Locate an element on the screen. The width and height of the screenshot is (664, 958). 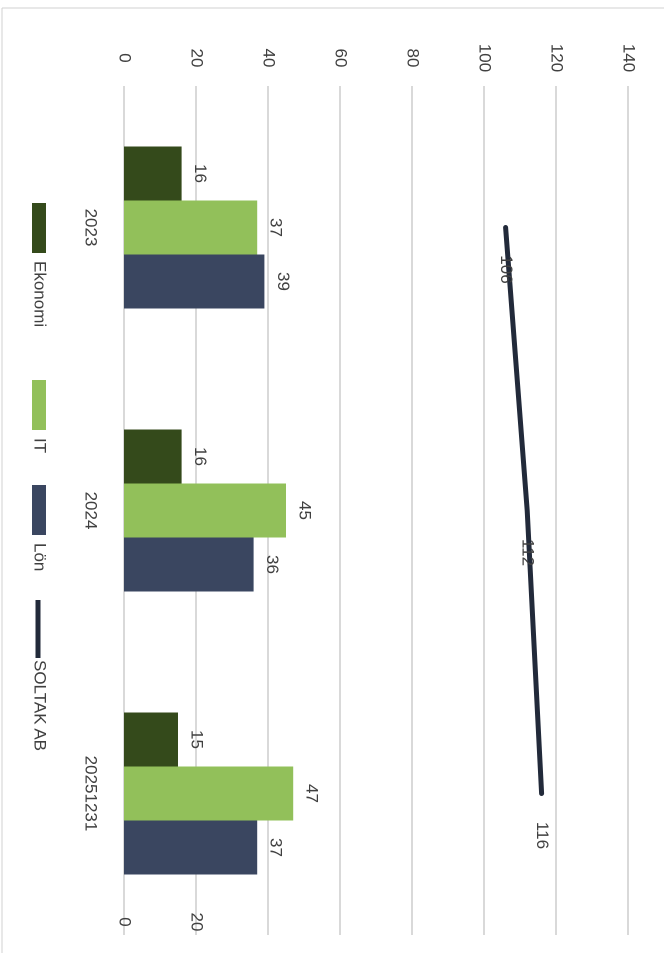
legend-label: IT is located at coordinates (40, 445).